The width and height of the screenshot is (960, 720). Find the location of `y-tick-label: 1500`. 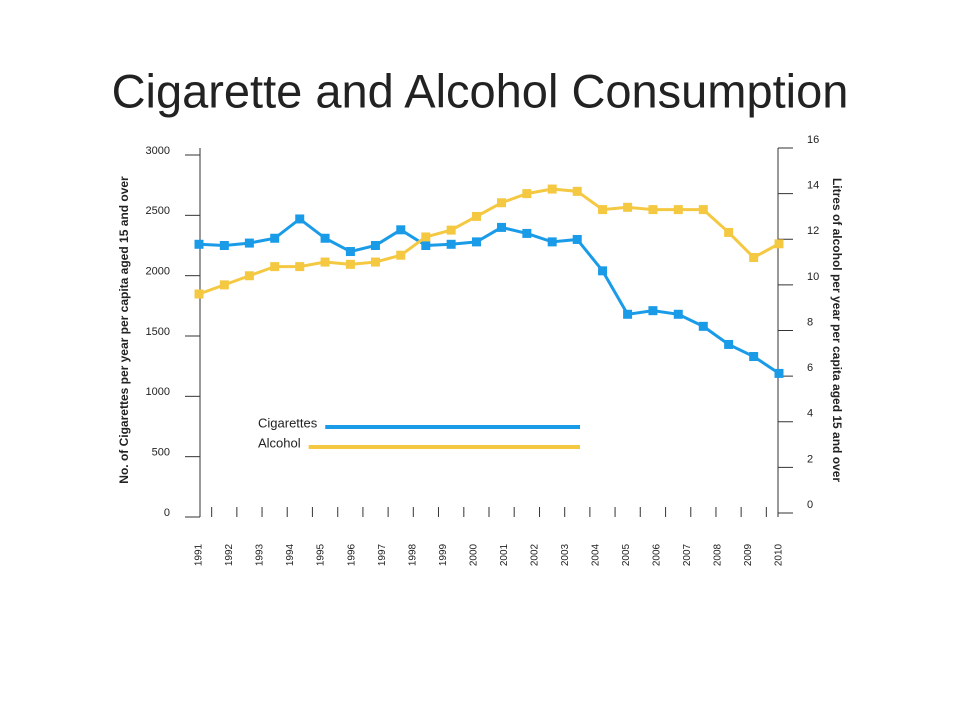

y-tick-label: 1500 is located at coordinates (158, 332).